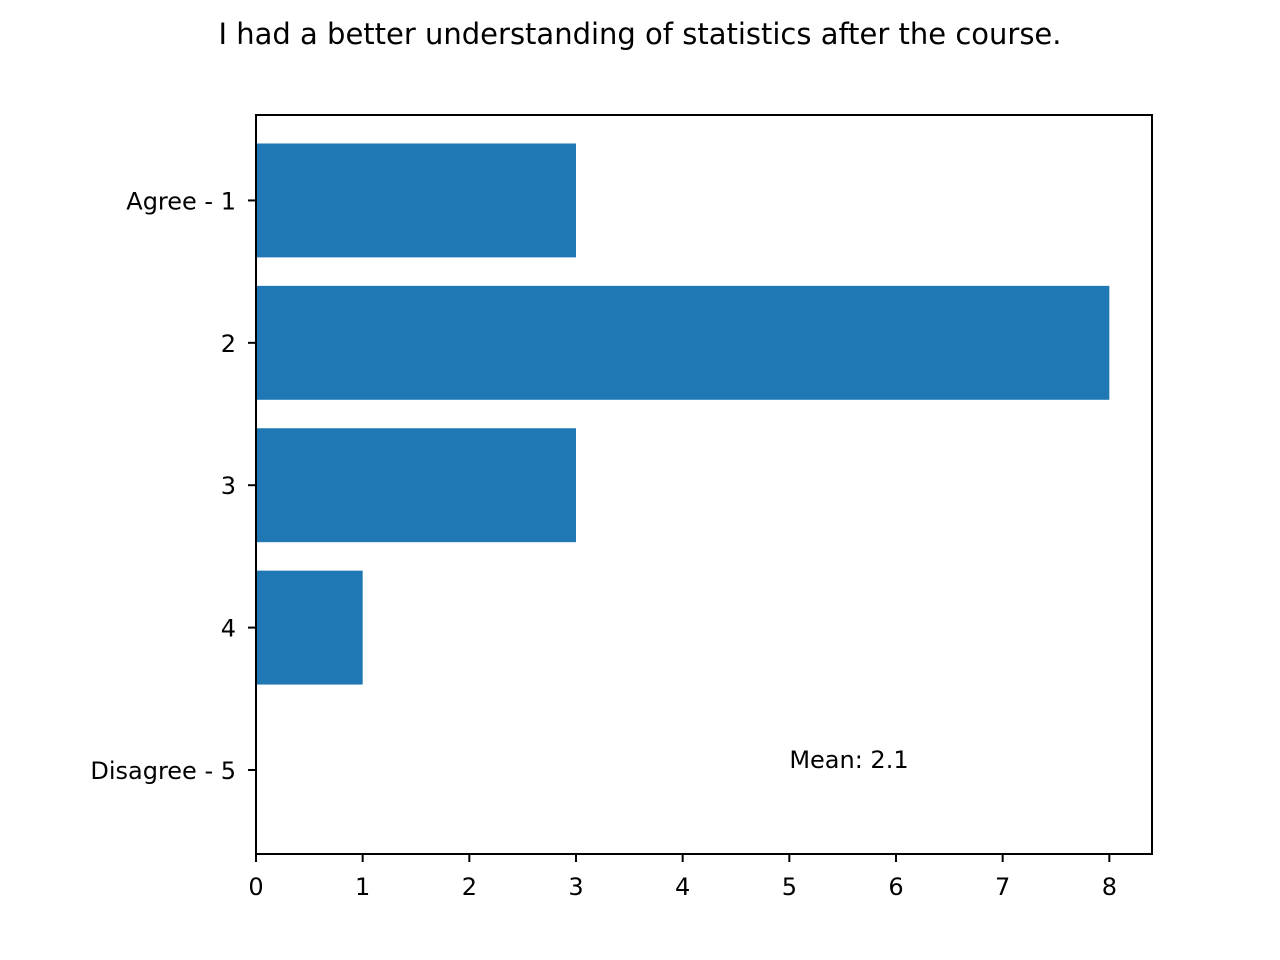  What do you see at coordinates (181, 201) in the screenshot?
I see `y-tick-label-1: Agree - 1` at bounding box center [181, 201].